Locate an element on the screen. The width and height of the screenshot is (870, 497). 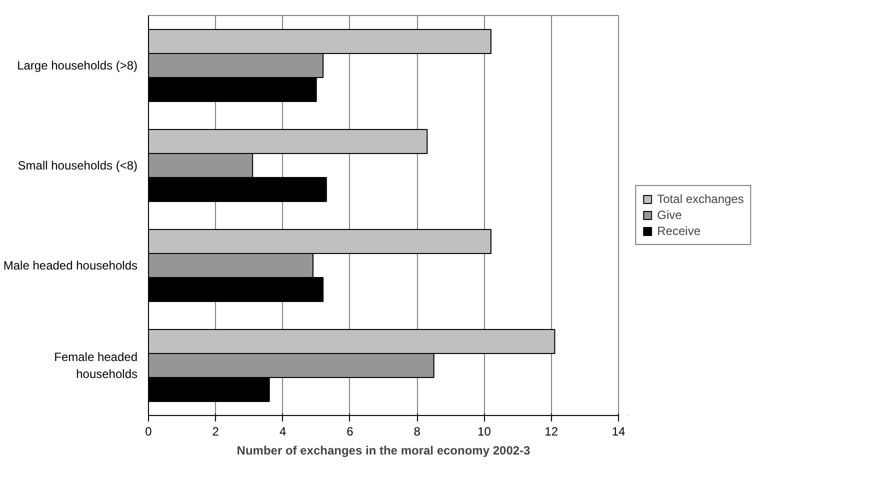
legend-label: Receive is located at coordinates (678, 231).